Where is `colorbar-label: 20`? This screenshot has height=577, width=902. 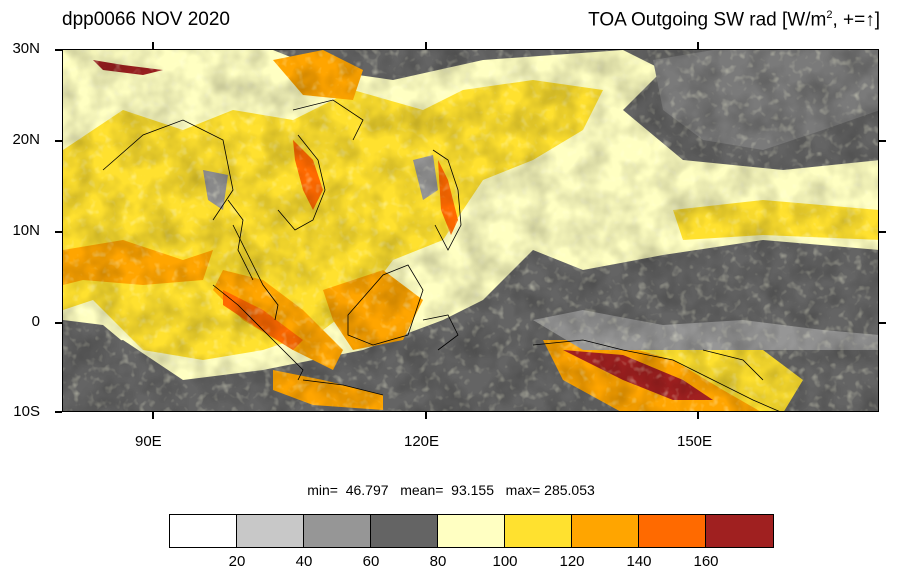 colorbar-label: 20 is located at coordinates (237, 561).